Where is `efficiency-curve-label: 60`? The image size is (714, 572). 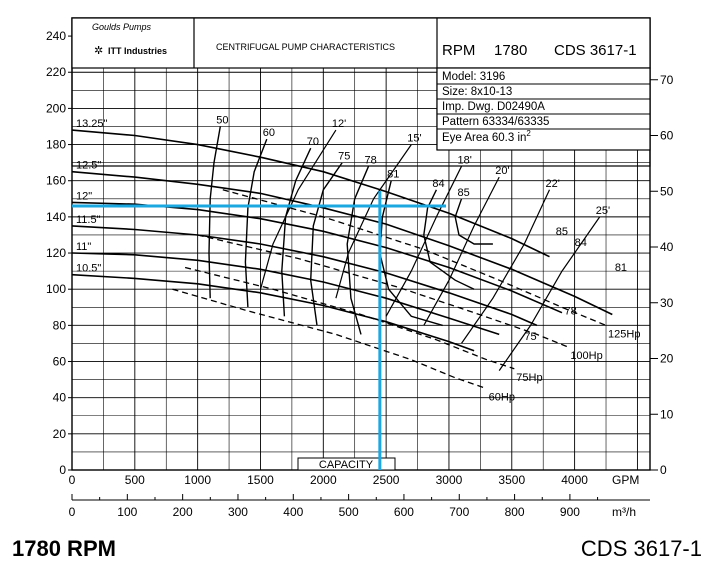
efficiency-curve-label: 60 is located at coordinates (269, 133).